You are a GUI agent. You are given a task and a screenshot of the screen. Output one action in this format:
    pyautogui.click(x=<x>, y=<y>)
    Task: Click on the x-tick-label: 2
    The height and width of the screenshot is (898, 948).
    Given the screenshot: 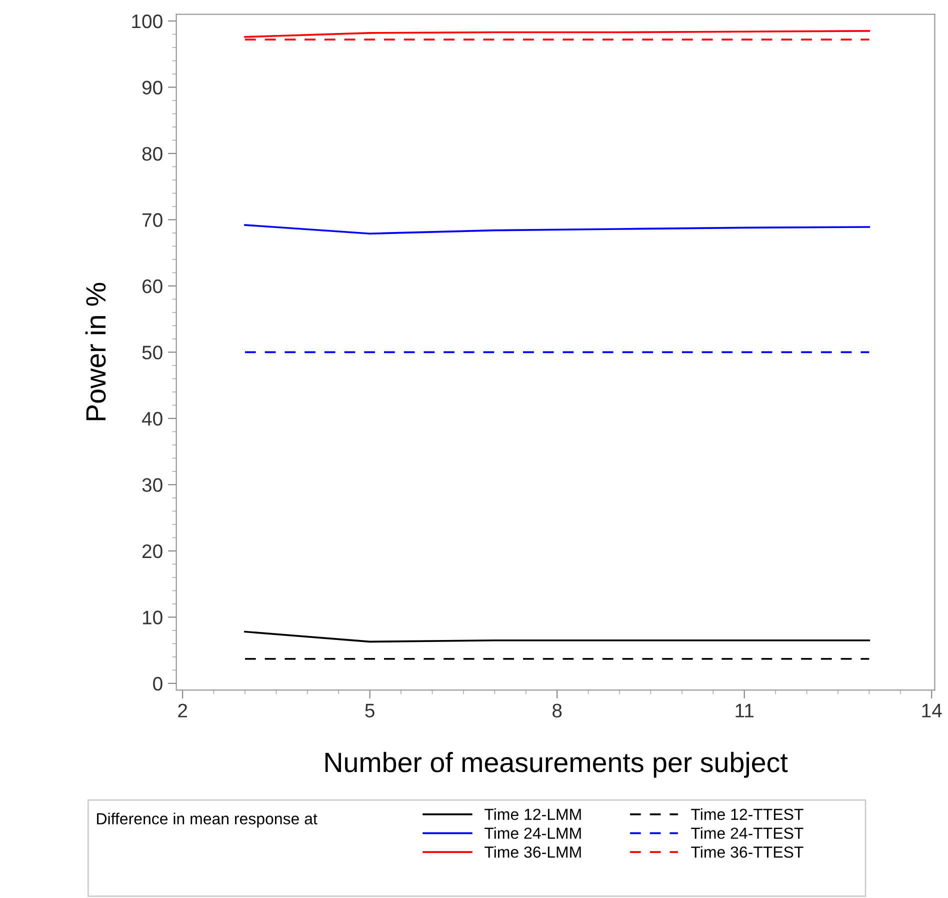 What is the action you would take?
    pyautogui.click(x=182, y=711)
    